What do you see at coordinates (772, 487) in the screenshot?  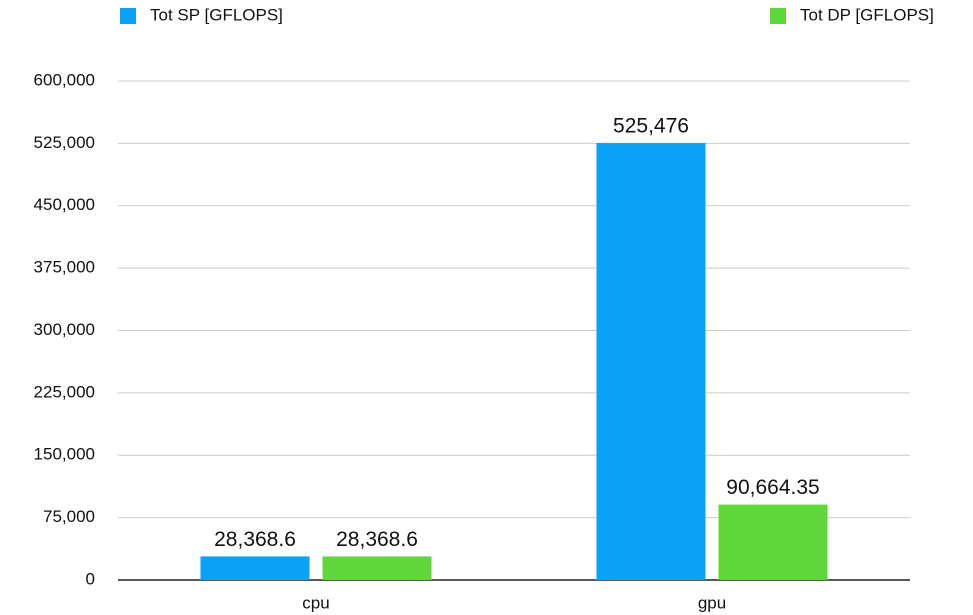 I see `value-label: 90,664.35` at bounding box center [772, 487].